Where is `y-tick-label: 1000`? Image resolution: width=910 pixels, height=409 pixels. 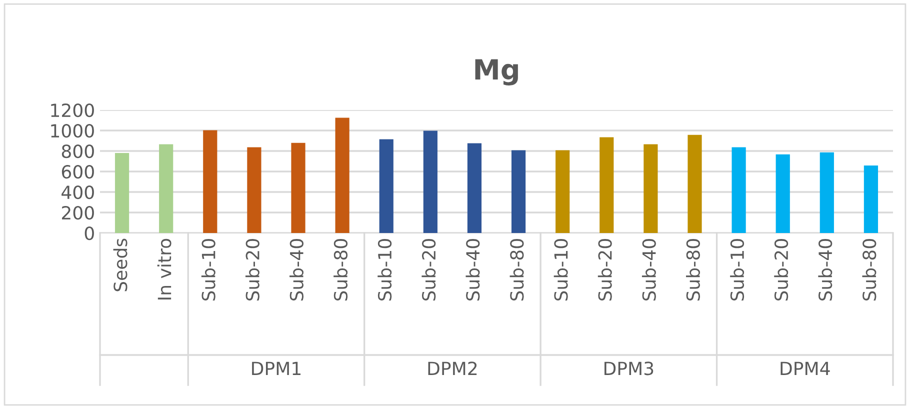 y-tick-label: 1000 is located at coordinates (72, 131).